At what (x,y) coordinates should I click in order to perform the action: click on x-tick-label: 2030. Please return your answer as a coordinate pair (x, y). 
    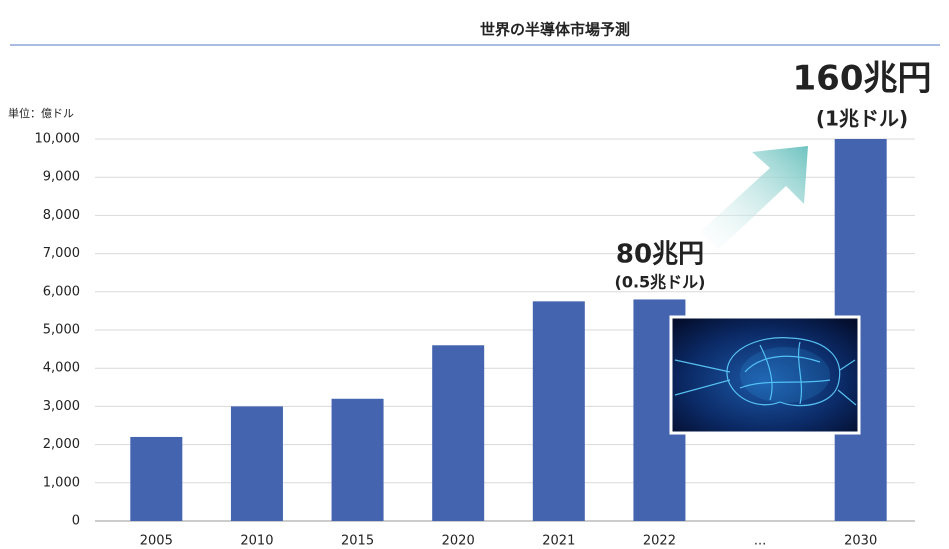
    Looking at the image, I should click on (860, 541).